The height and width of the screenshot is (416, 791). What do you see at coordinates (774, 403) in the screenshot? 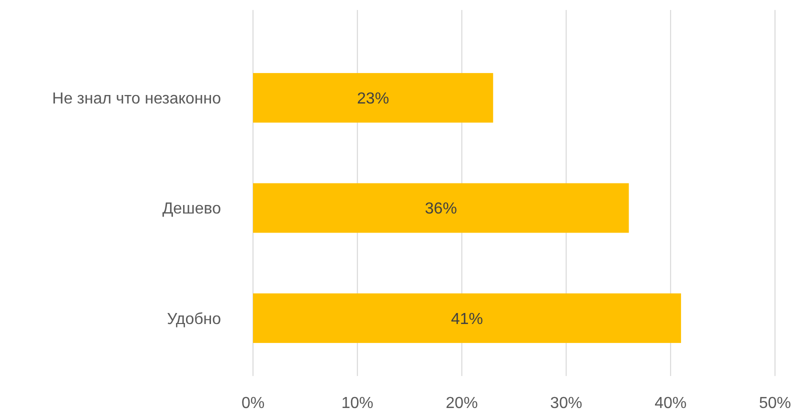
I see `x-tick-label: 50%` at bounding box center [774, 403].